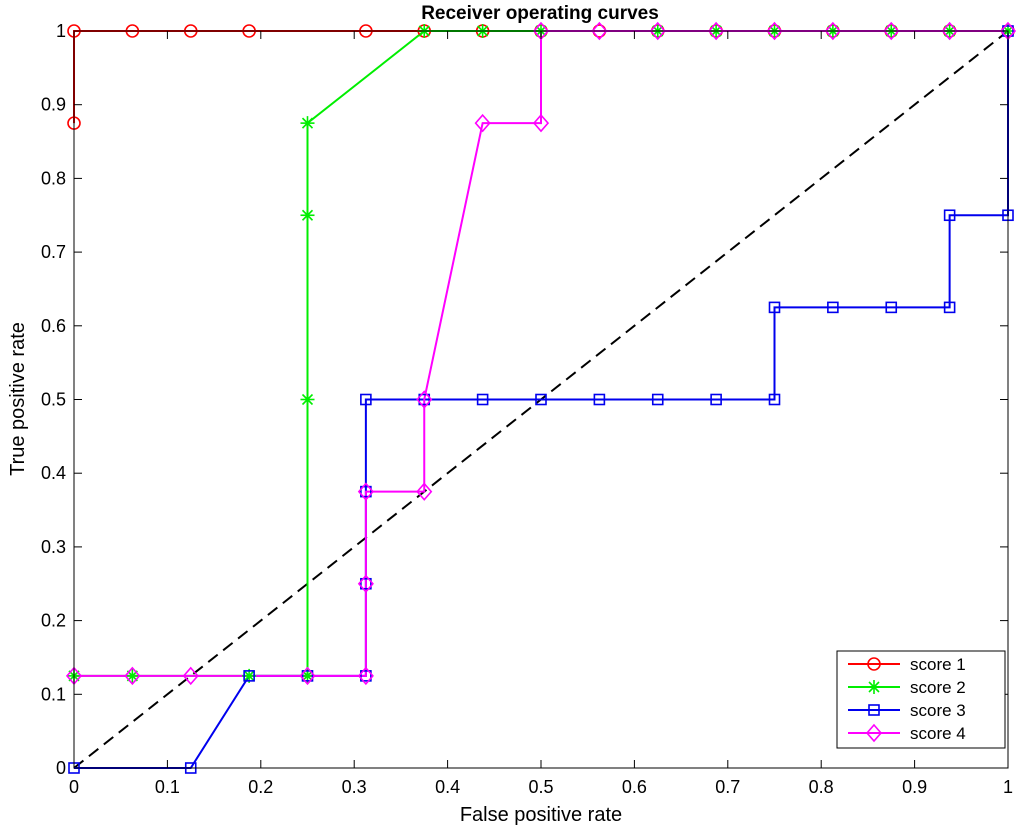 The image size is (1024, 833). Describe the element at coordinates (727, 787) in the screenshot. I see `x-tick-label: 0.7` at that location.